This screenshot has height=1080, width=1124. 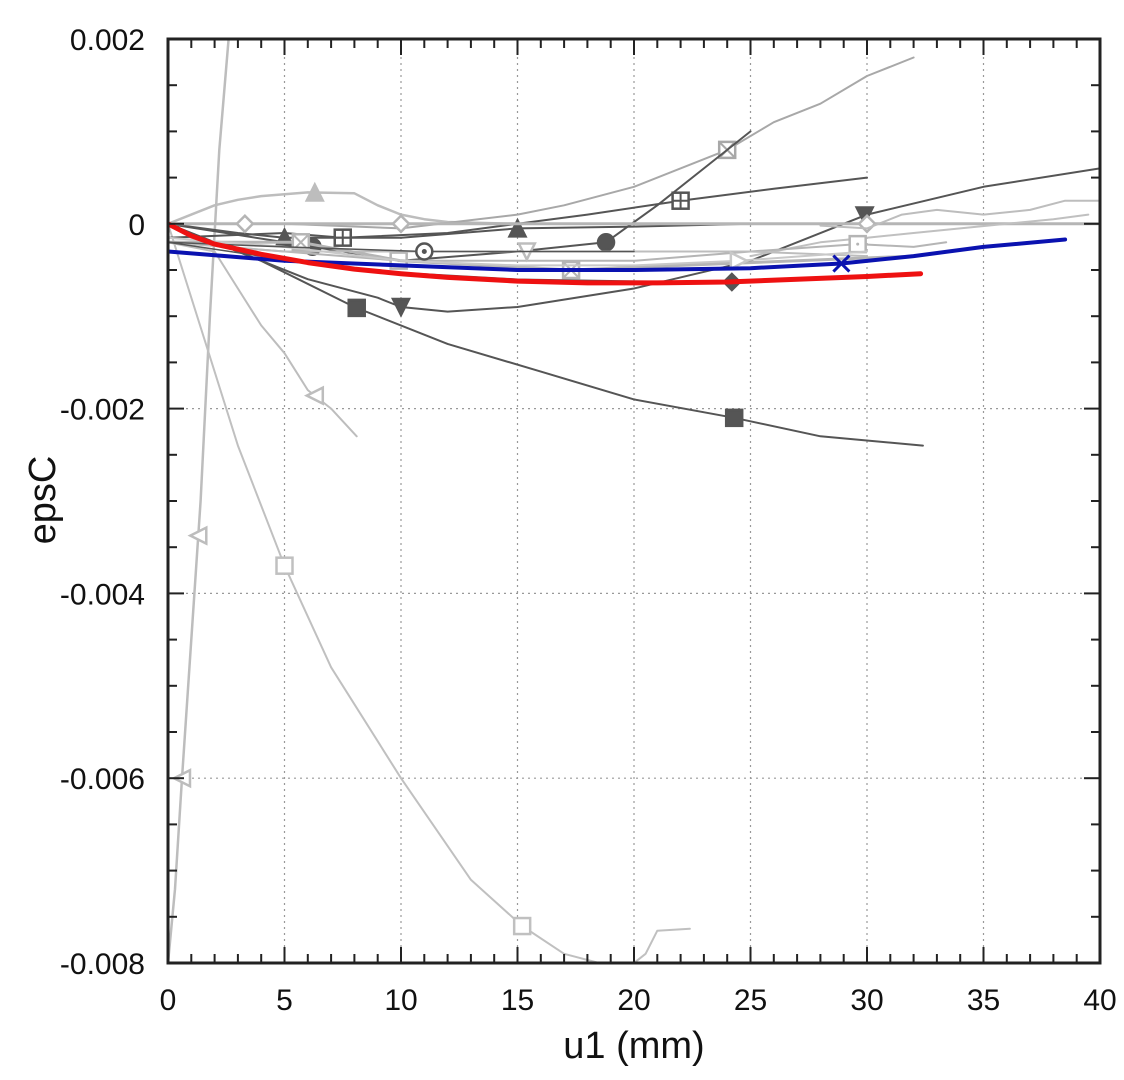 I want to click on series-light-tail, so click(x=662, y=945).